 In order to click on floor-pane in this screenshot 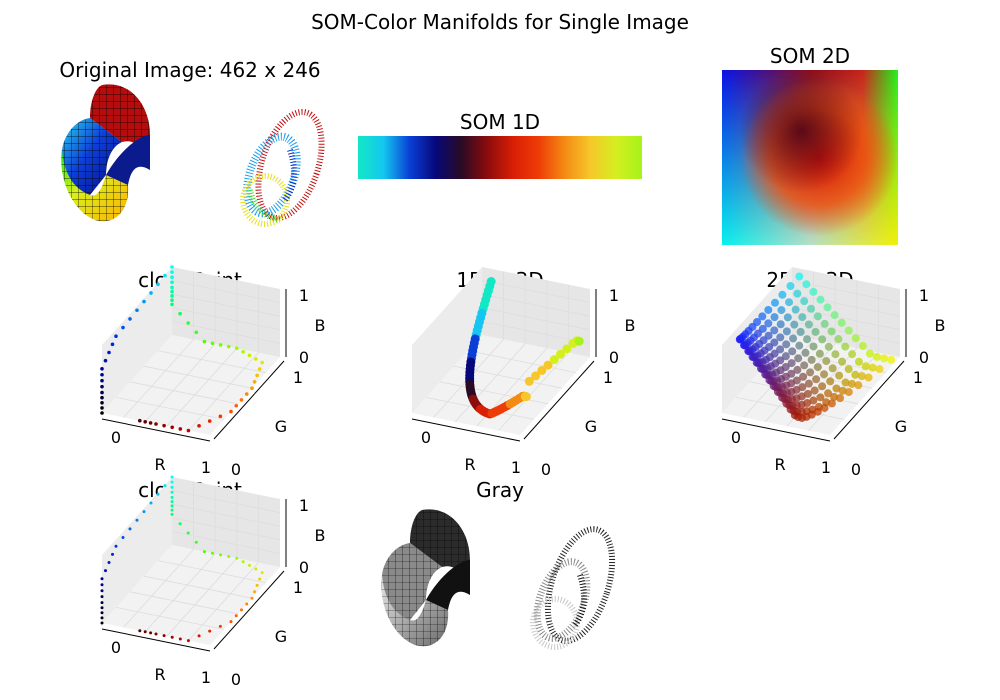, I will do `click(501, 385)`.